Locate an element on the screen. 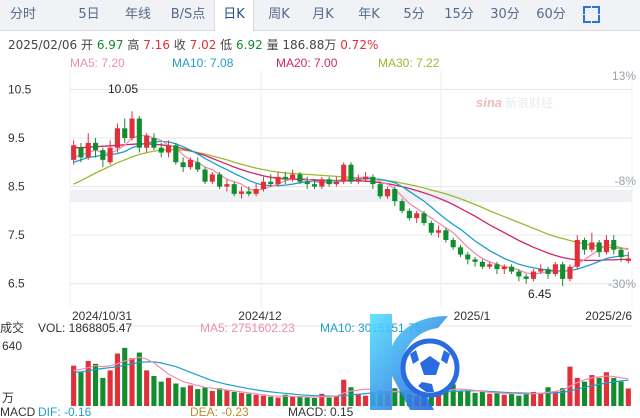  period-tab-bar: 分时 5日 年线 B/S点 日K 周K 月K 年K 5分 15分 30分 60分 is located at coordinates (320, 15).